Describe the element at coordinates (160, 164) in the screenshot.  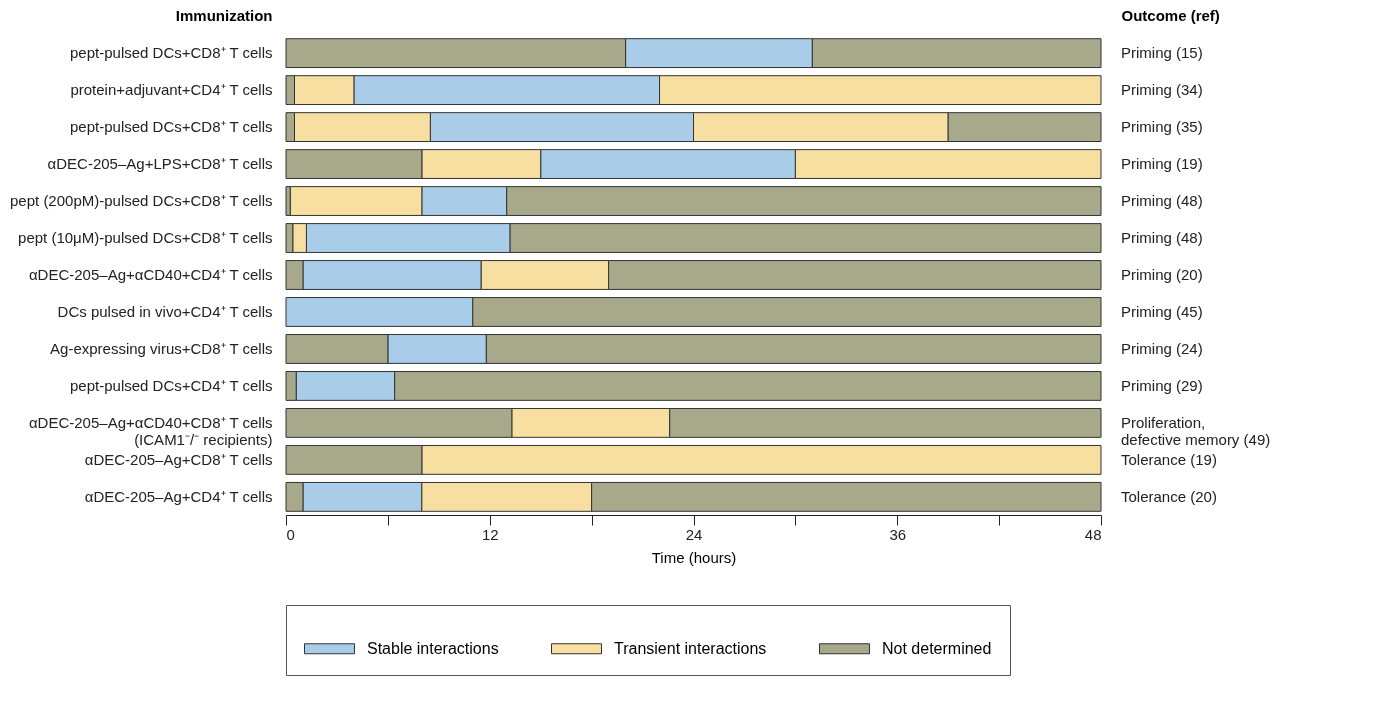
I see `y-tick-label: αDEC-205–Ag+LPS+CD8⁺ T cells` at that location.